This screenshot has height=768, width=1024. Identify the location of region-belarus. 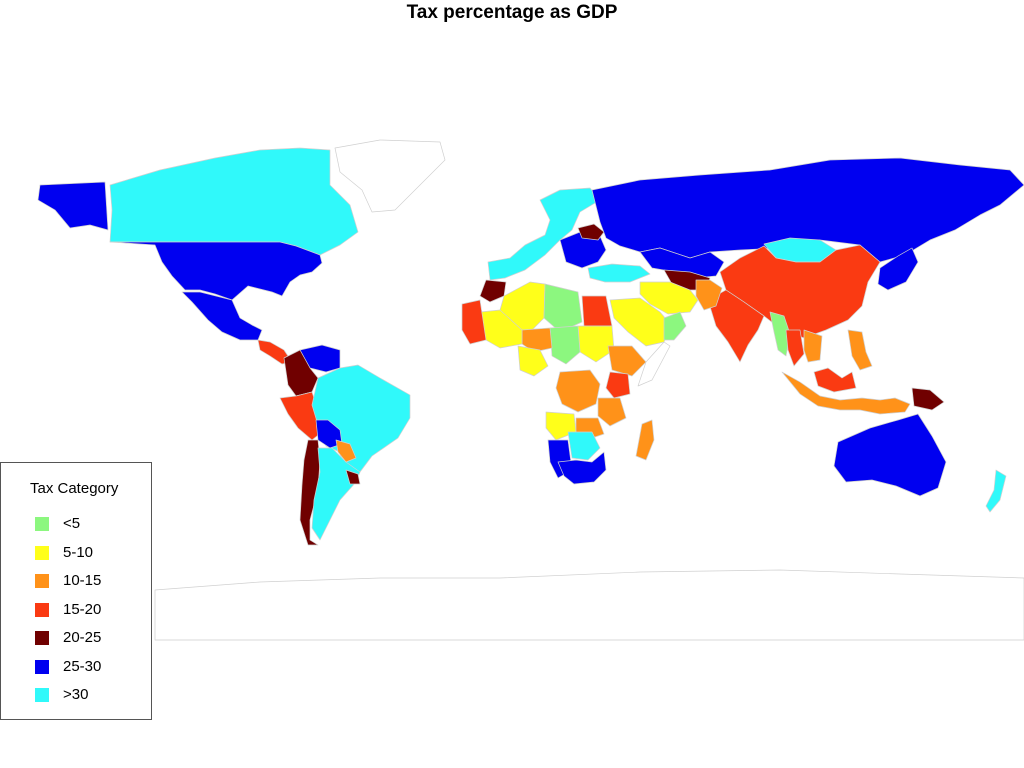
(591, 232).